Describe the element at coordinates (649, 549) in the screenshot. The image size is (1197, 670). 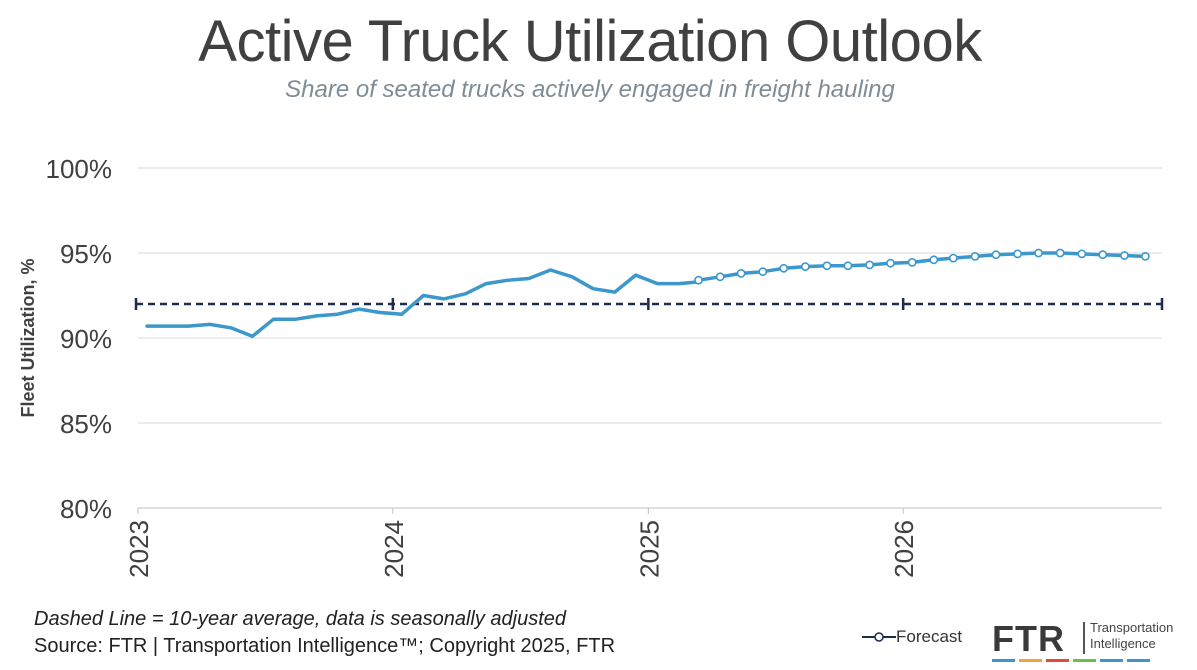
I see `x-tick-label: 2025` at that location.